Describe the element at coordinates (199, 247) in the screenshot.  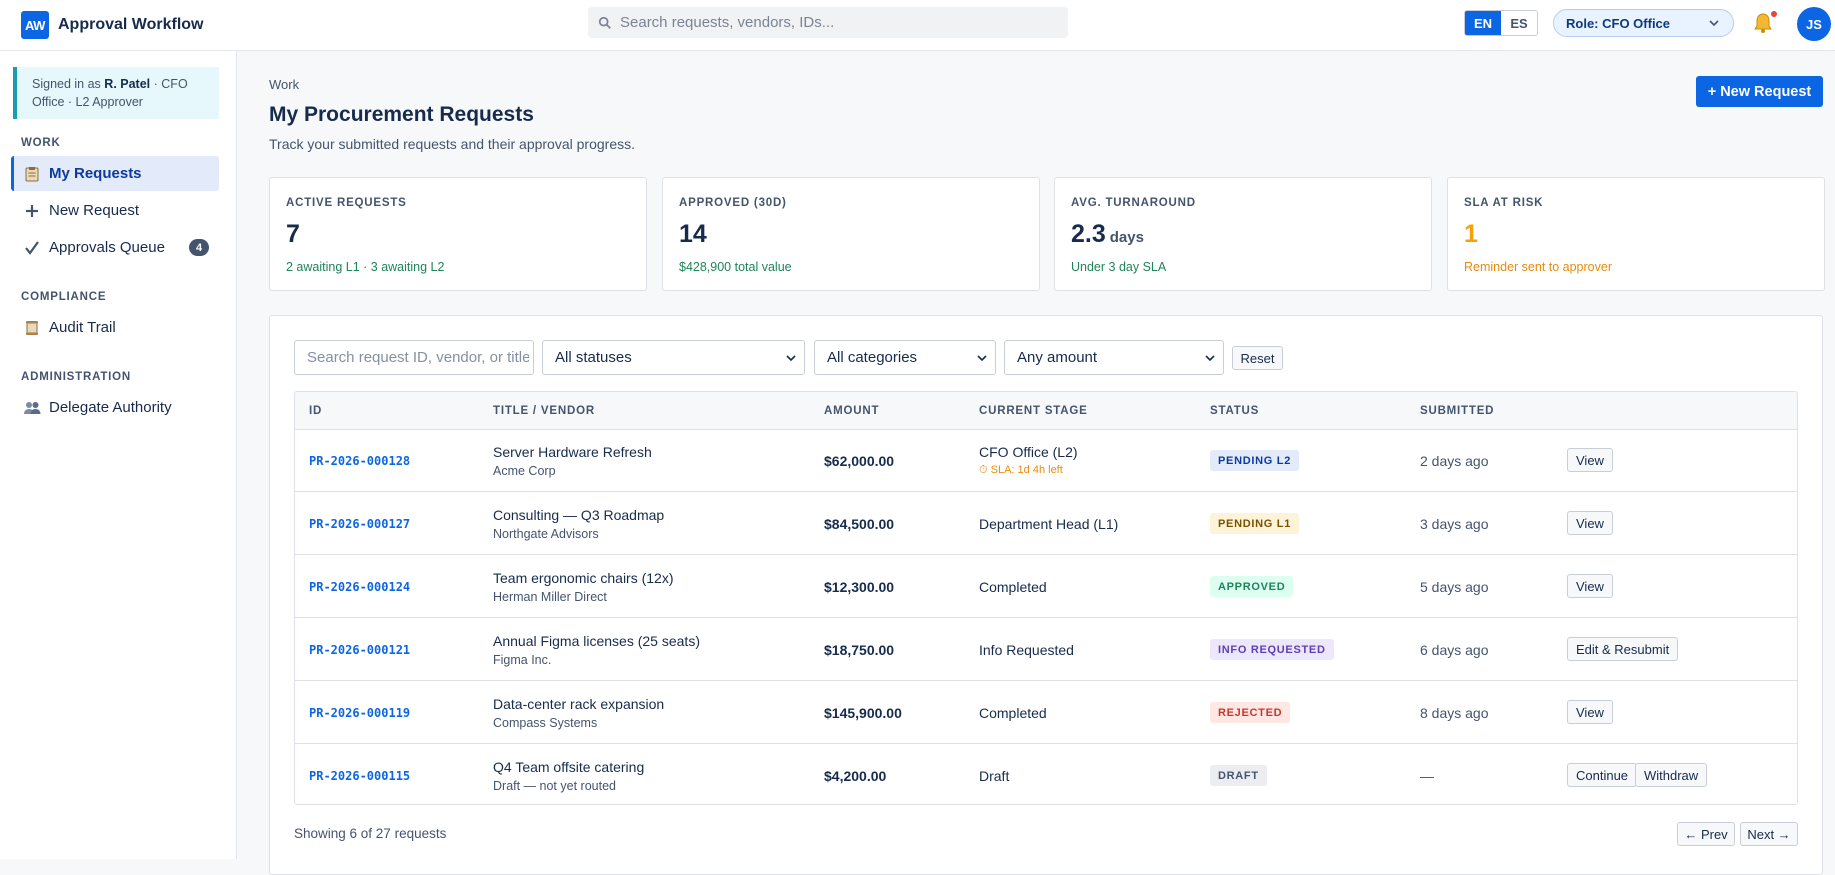
I see `approvals-count-badge: 4` at that location.